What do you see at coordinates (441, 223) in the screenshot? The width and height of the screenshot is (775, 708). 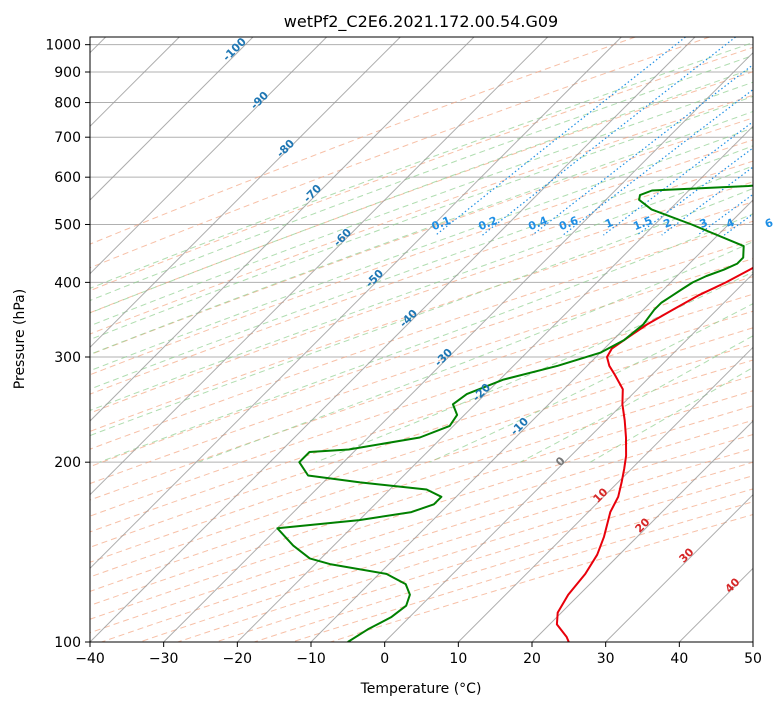 I see `mixing-ratio-label: 0.1` at bounding box center [441, 223].